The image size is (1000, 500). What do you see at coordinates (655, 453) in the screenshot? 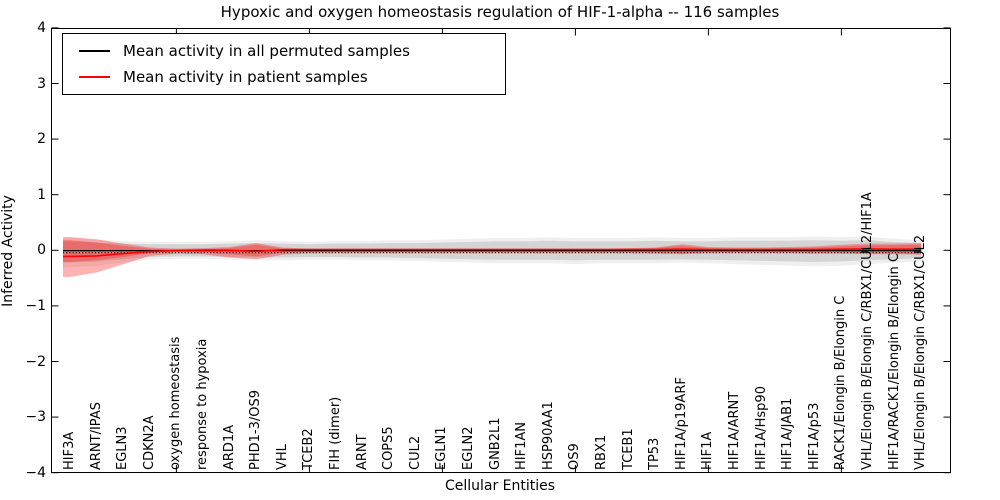
I see `category-label: TP53` at bounding box center [655, 453].